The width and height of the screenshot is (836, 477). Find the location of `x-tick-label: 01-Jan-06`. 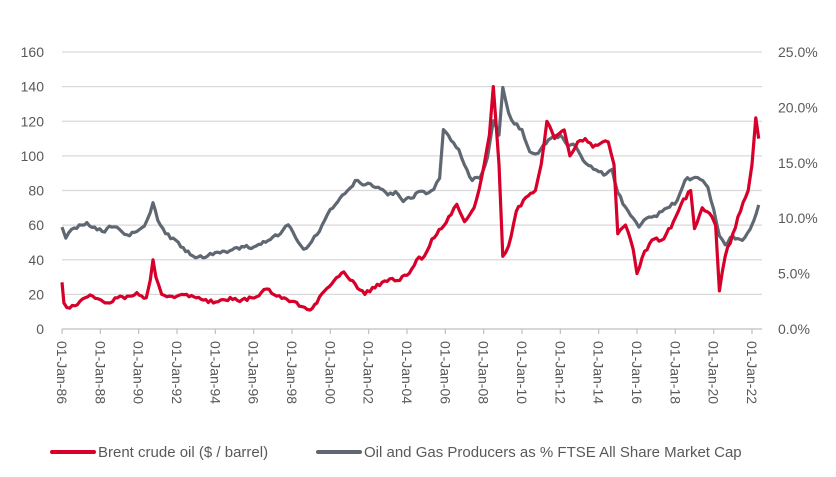

x-tick-label: 01-Jan-06 is located at coordinates (445, 372).